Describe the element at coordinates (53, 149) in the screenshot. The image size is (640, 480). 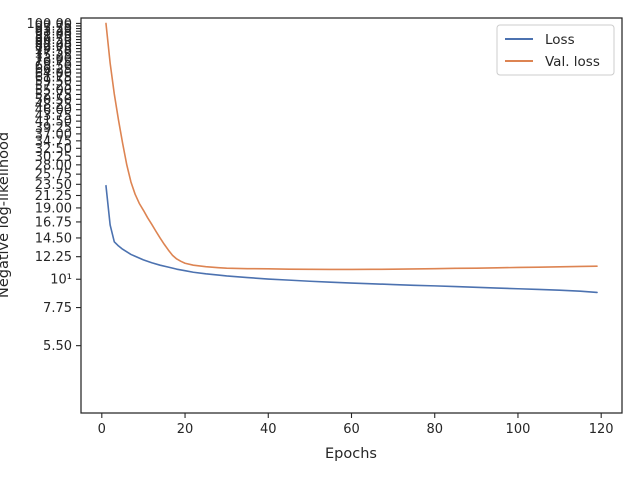
I see `y-tick-label: 32.50` at that location.